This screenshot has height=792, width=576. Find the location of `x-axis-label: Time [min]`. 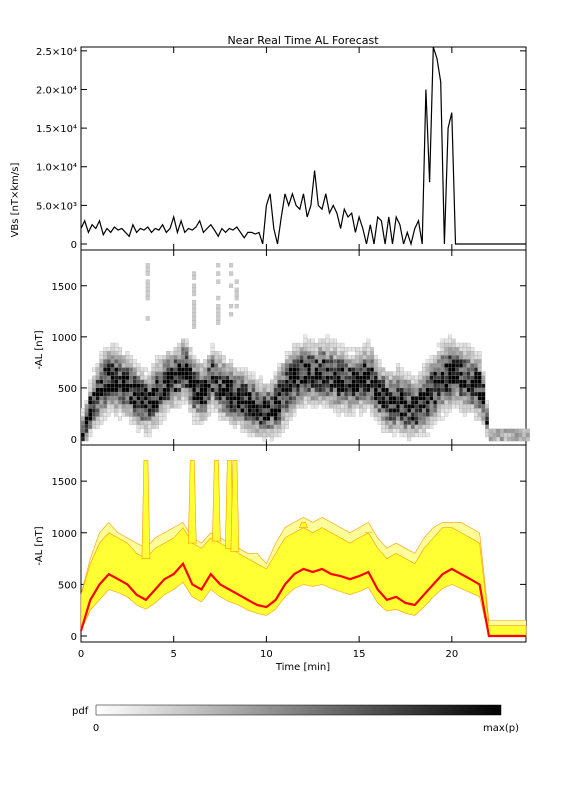

x-axis-label: Time [min] is located at coordinates (302, 667).